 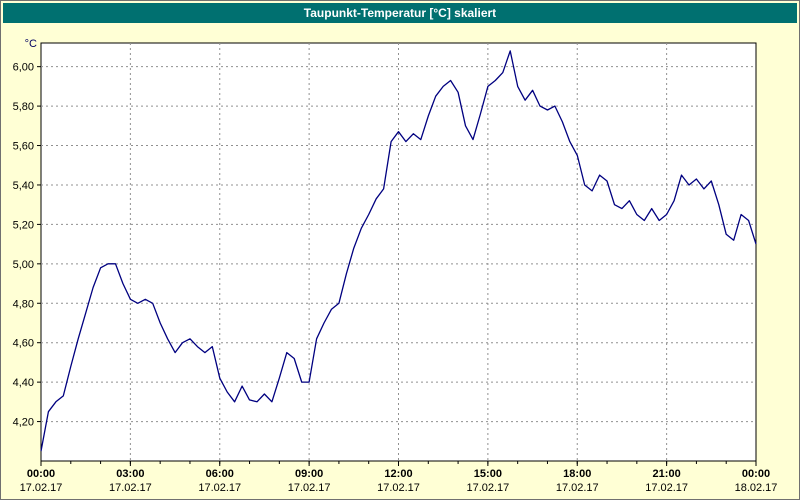 I want to click on svg-text: 09:00, so click(x=309, y=474).